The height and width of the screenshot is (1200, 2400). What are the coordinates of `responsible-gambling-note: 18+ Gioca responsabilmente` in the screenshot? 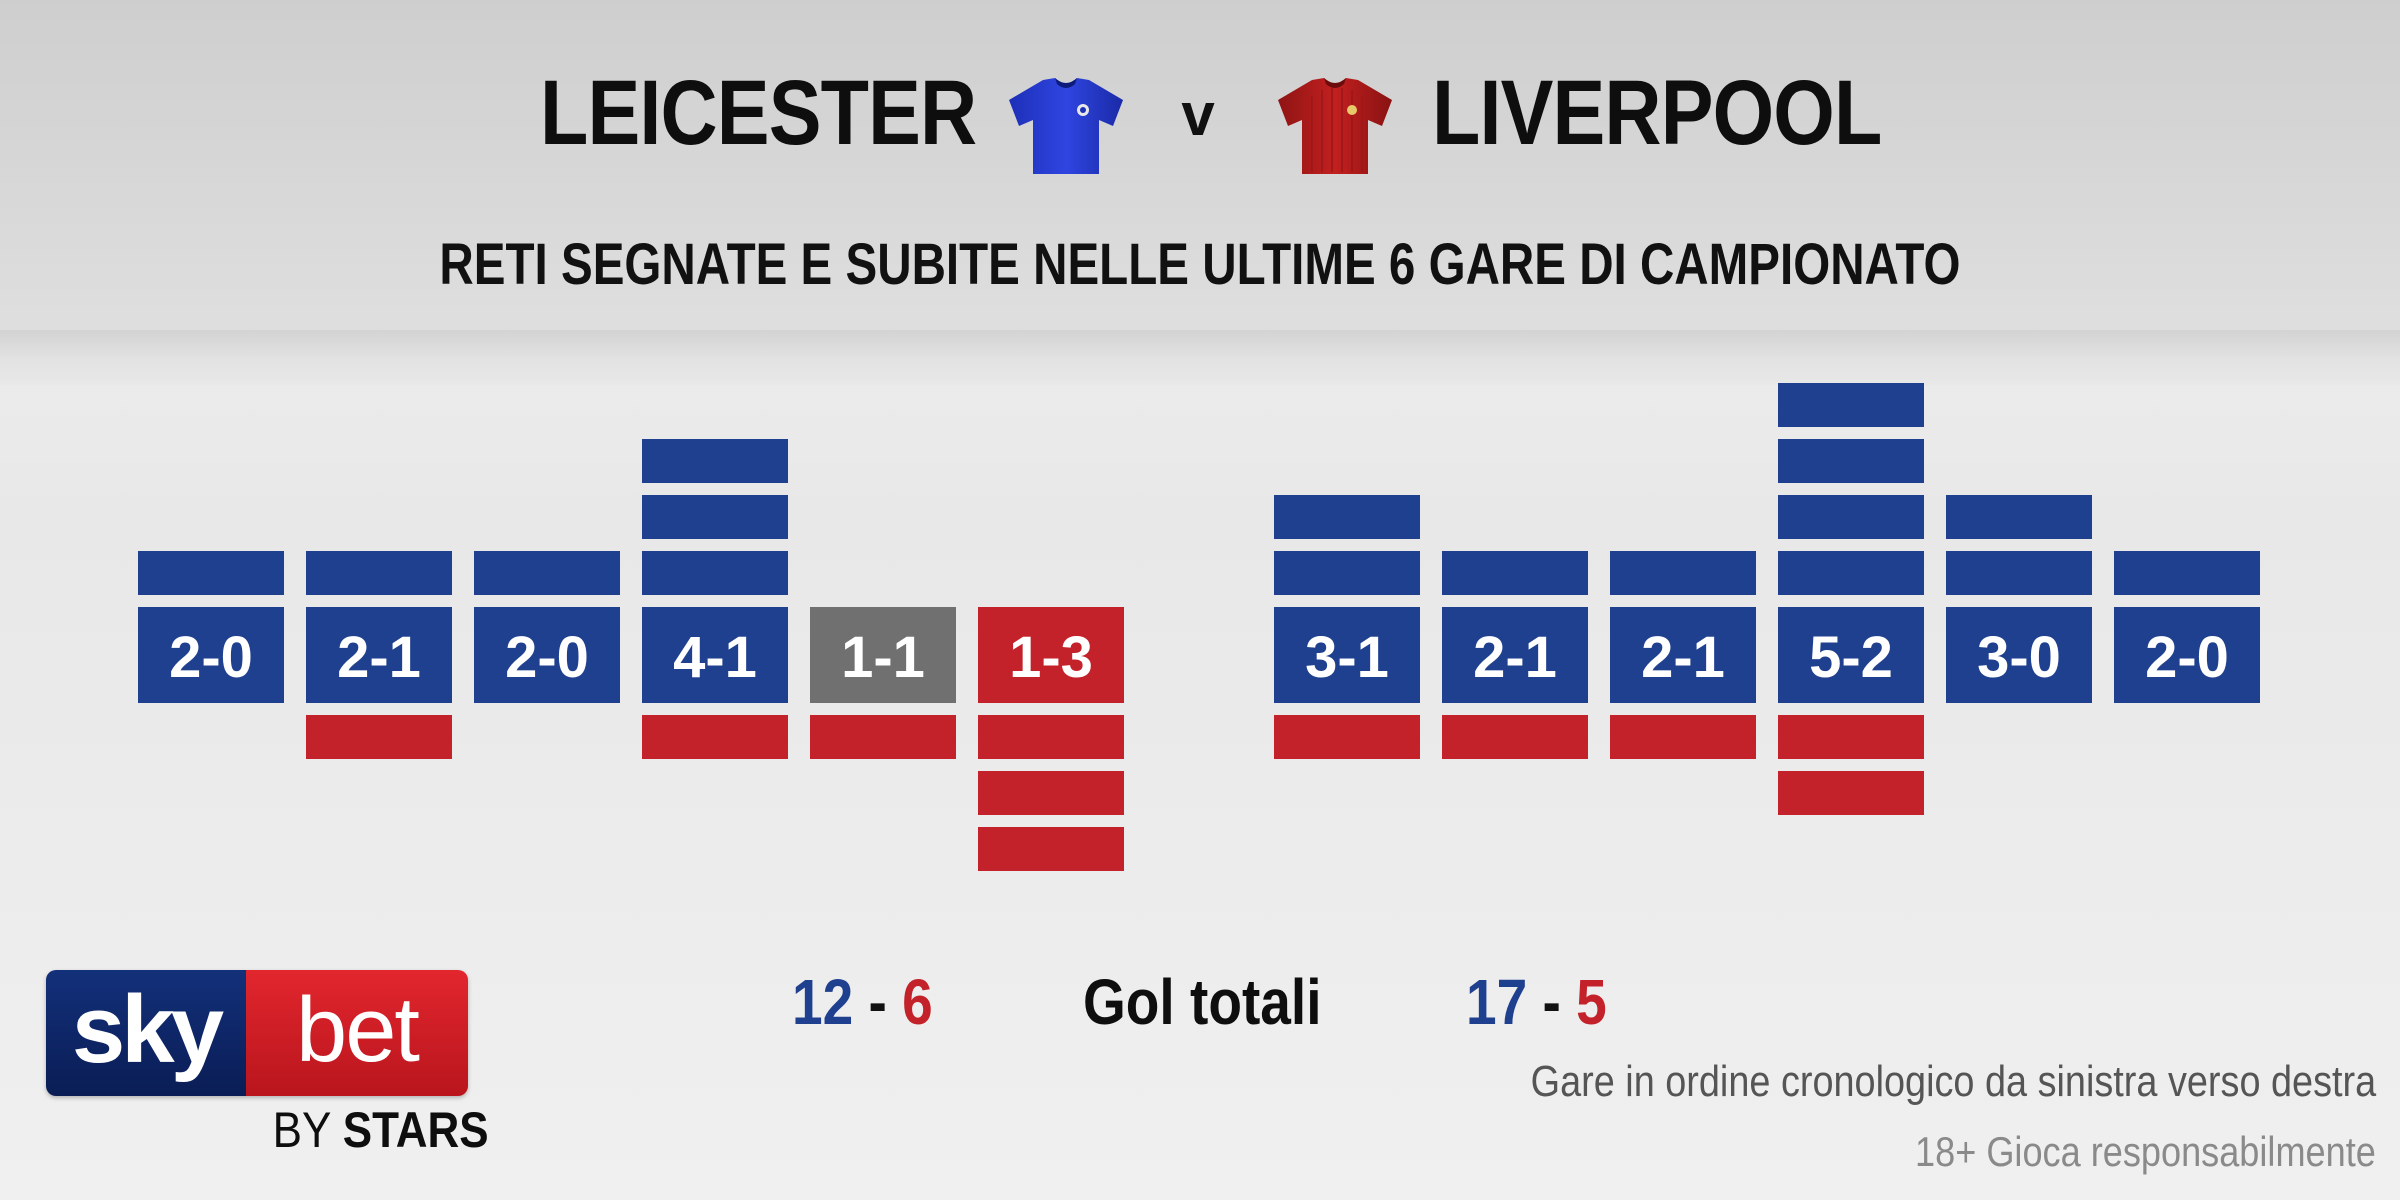 It's located at (2145, 1151).